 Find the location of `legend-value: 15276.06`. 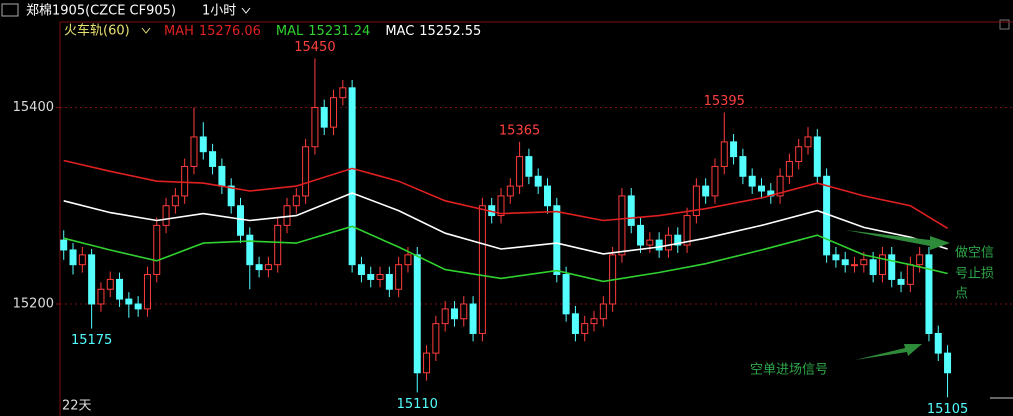

legend-value: 15276.06 is located at coordinates (230, 31).